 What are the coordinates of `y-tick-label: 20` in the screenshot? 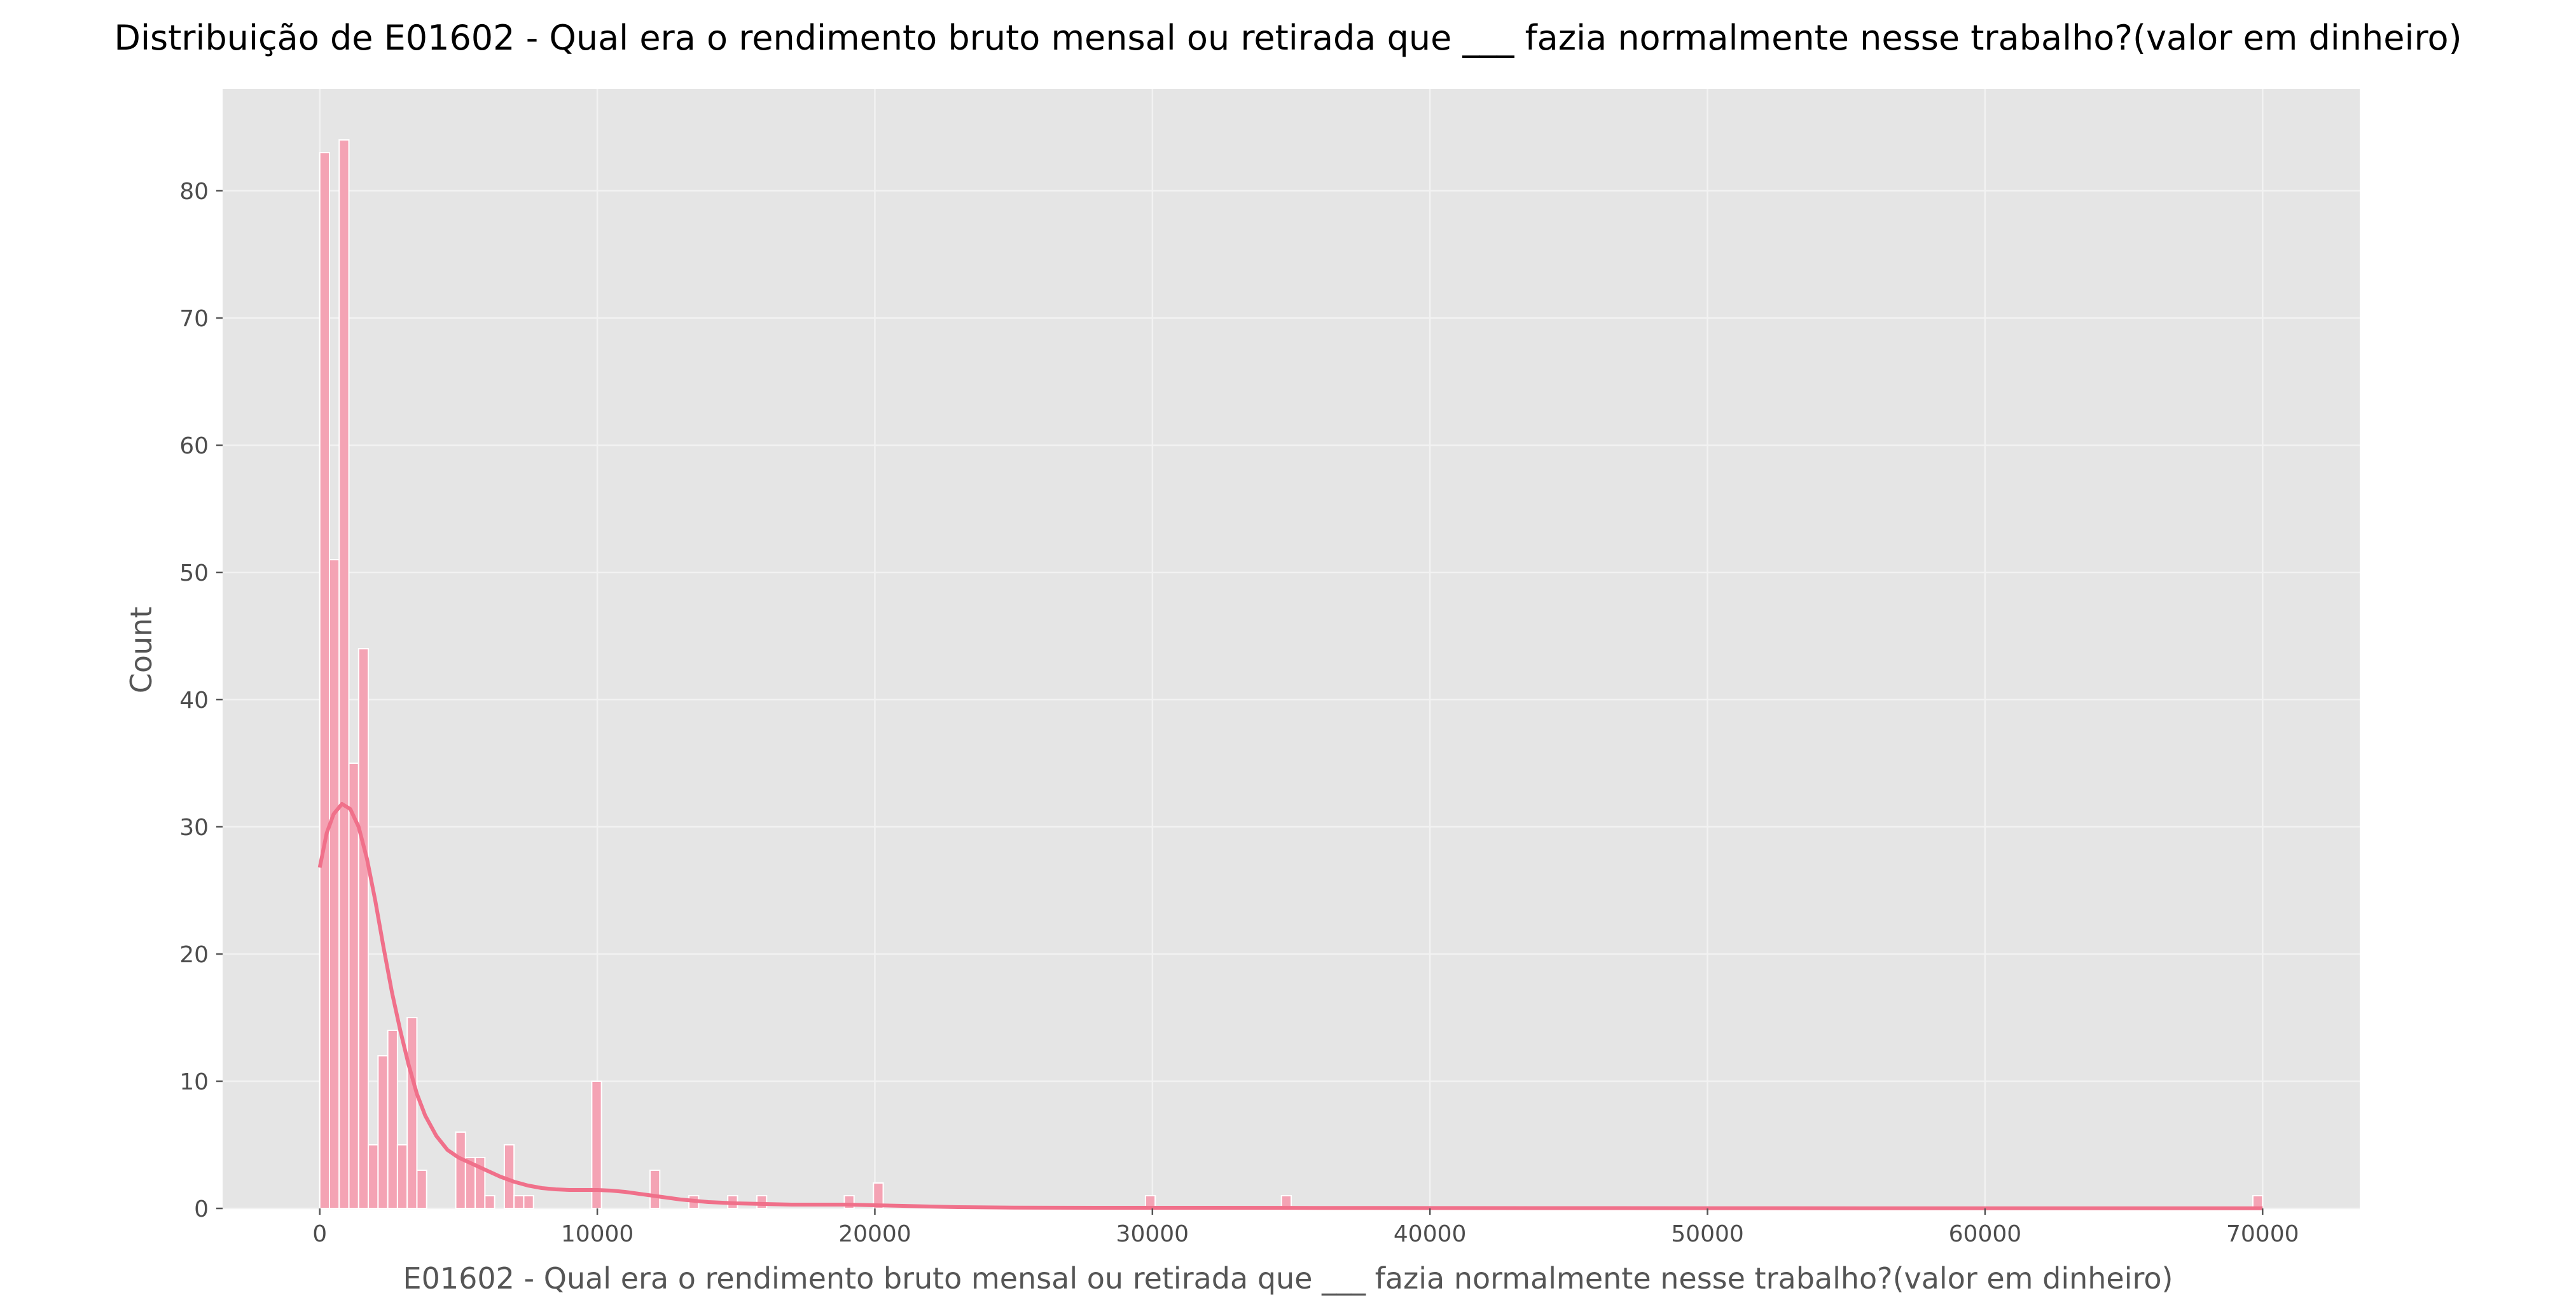 It's located at (194, 955).